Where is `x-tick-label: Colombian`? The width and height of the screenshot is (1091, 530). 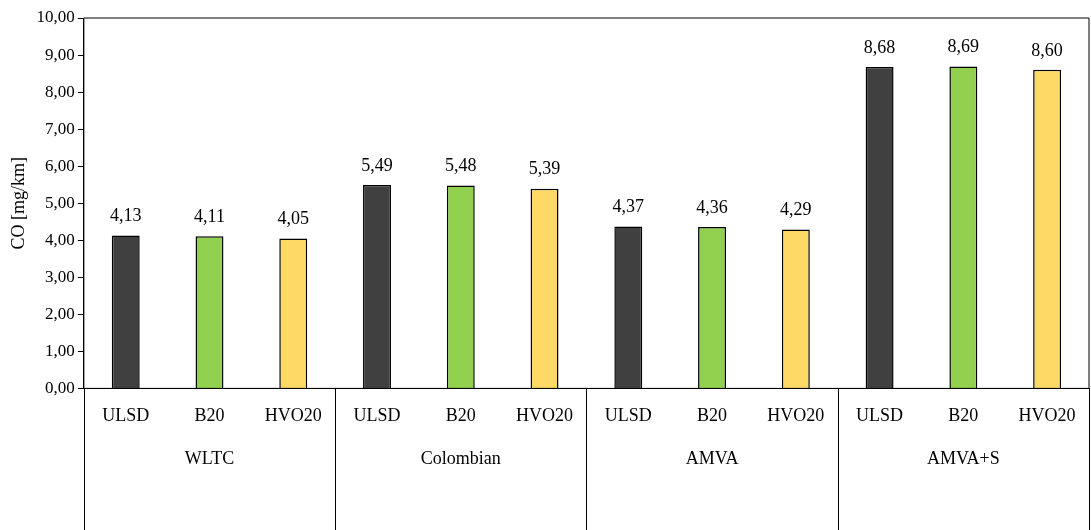
x-tick-label: Colombian is located at coordinates (460, 457).